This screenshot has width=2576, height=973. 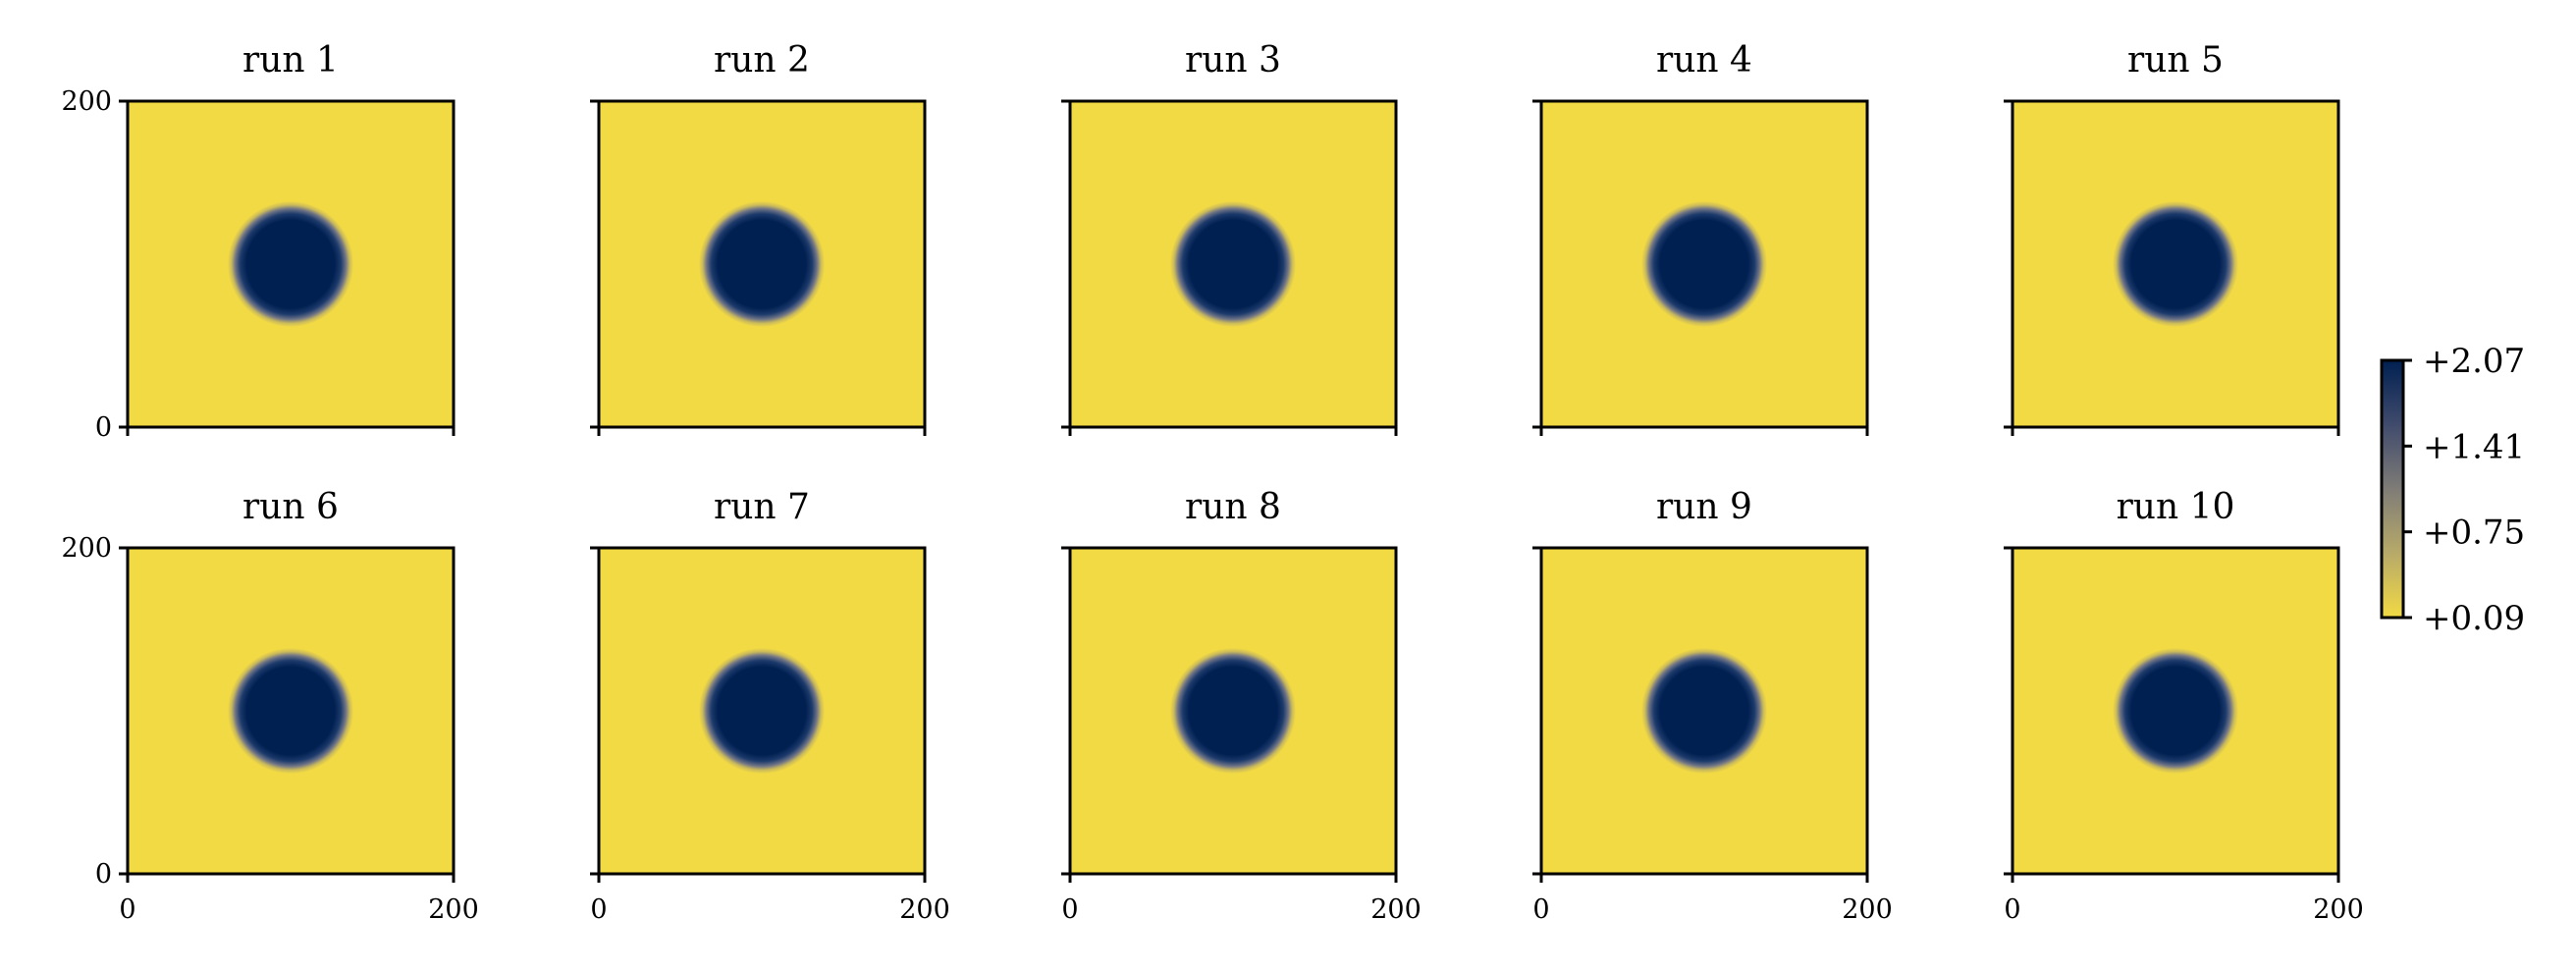 What do you see at coordinates (1704, 60) in the screenshot?
I see `panel-title: run 4` at bounding box center [1704, 60].